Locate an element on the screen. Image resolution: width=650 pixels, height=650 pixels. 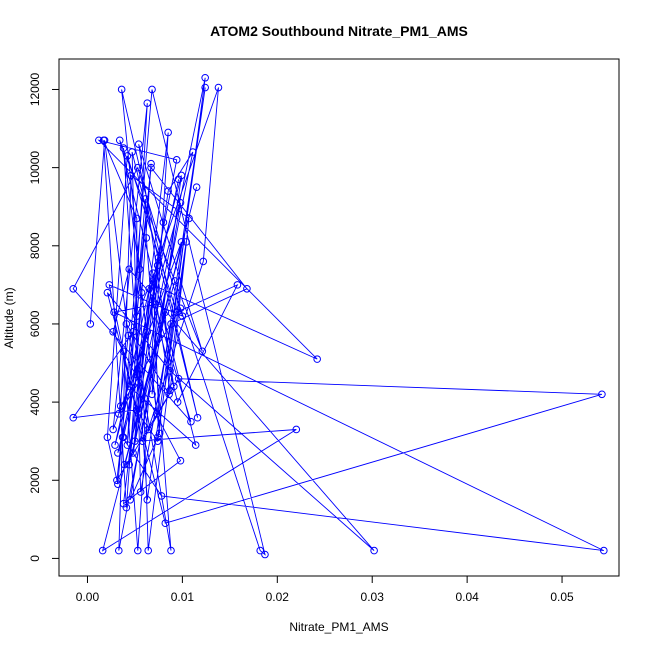
x-tick-label: 0.04 is located at coordinates (467, 597).